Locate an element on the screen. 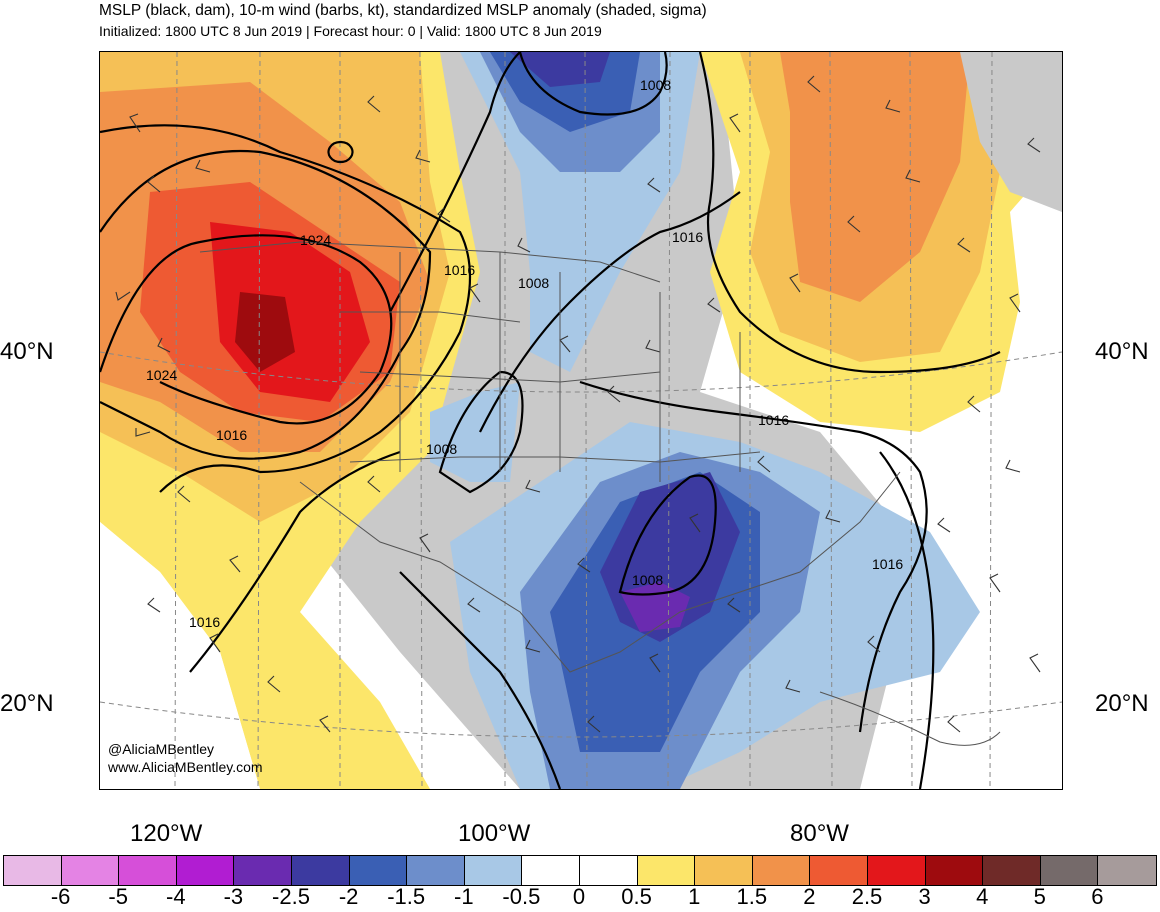 Image resolution: width=1160 pixels, height=912 pixels. isobar-1016-atlantic is located at coordinates (907, 620).